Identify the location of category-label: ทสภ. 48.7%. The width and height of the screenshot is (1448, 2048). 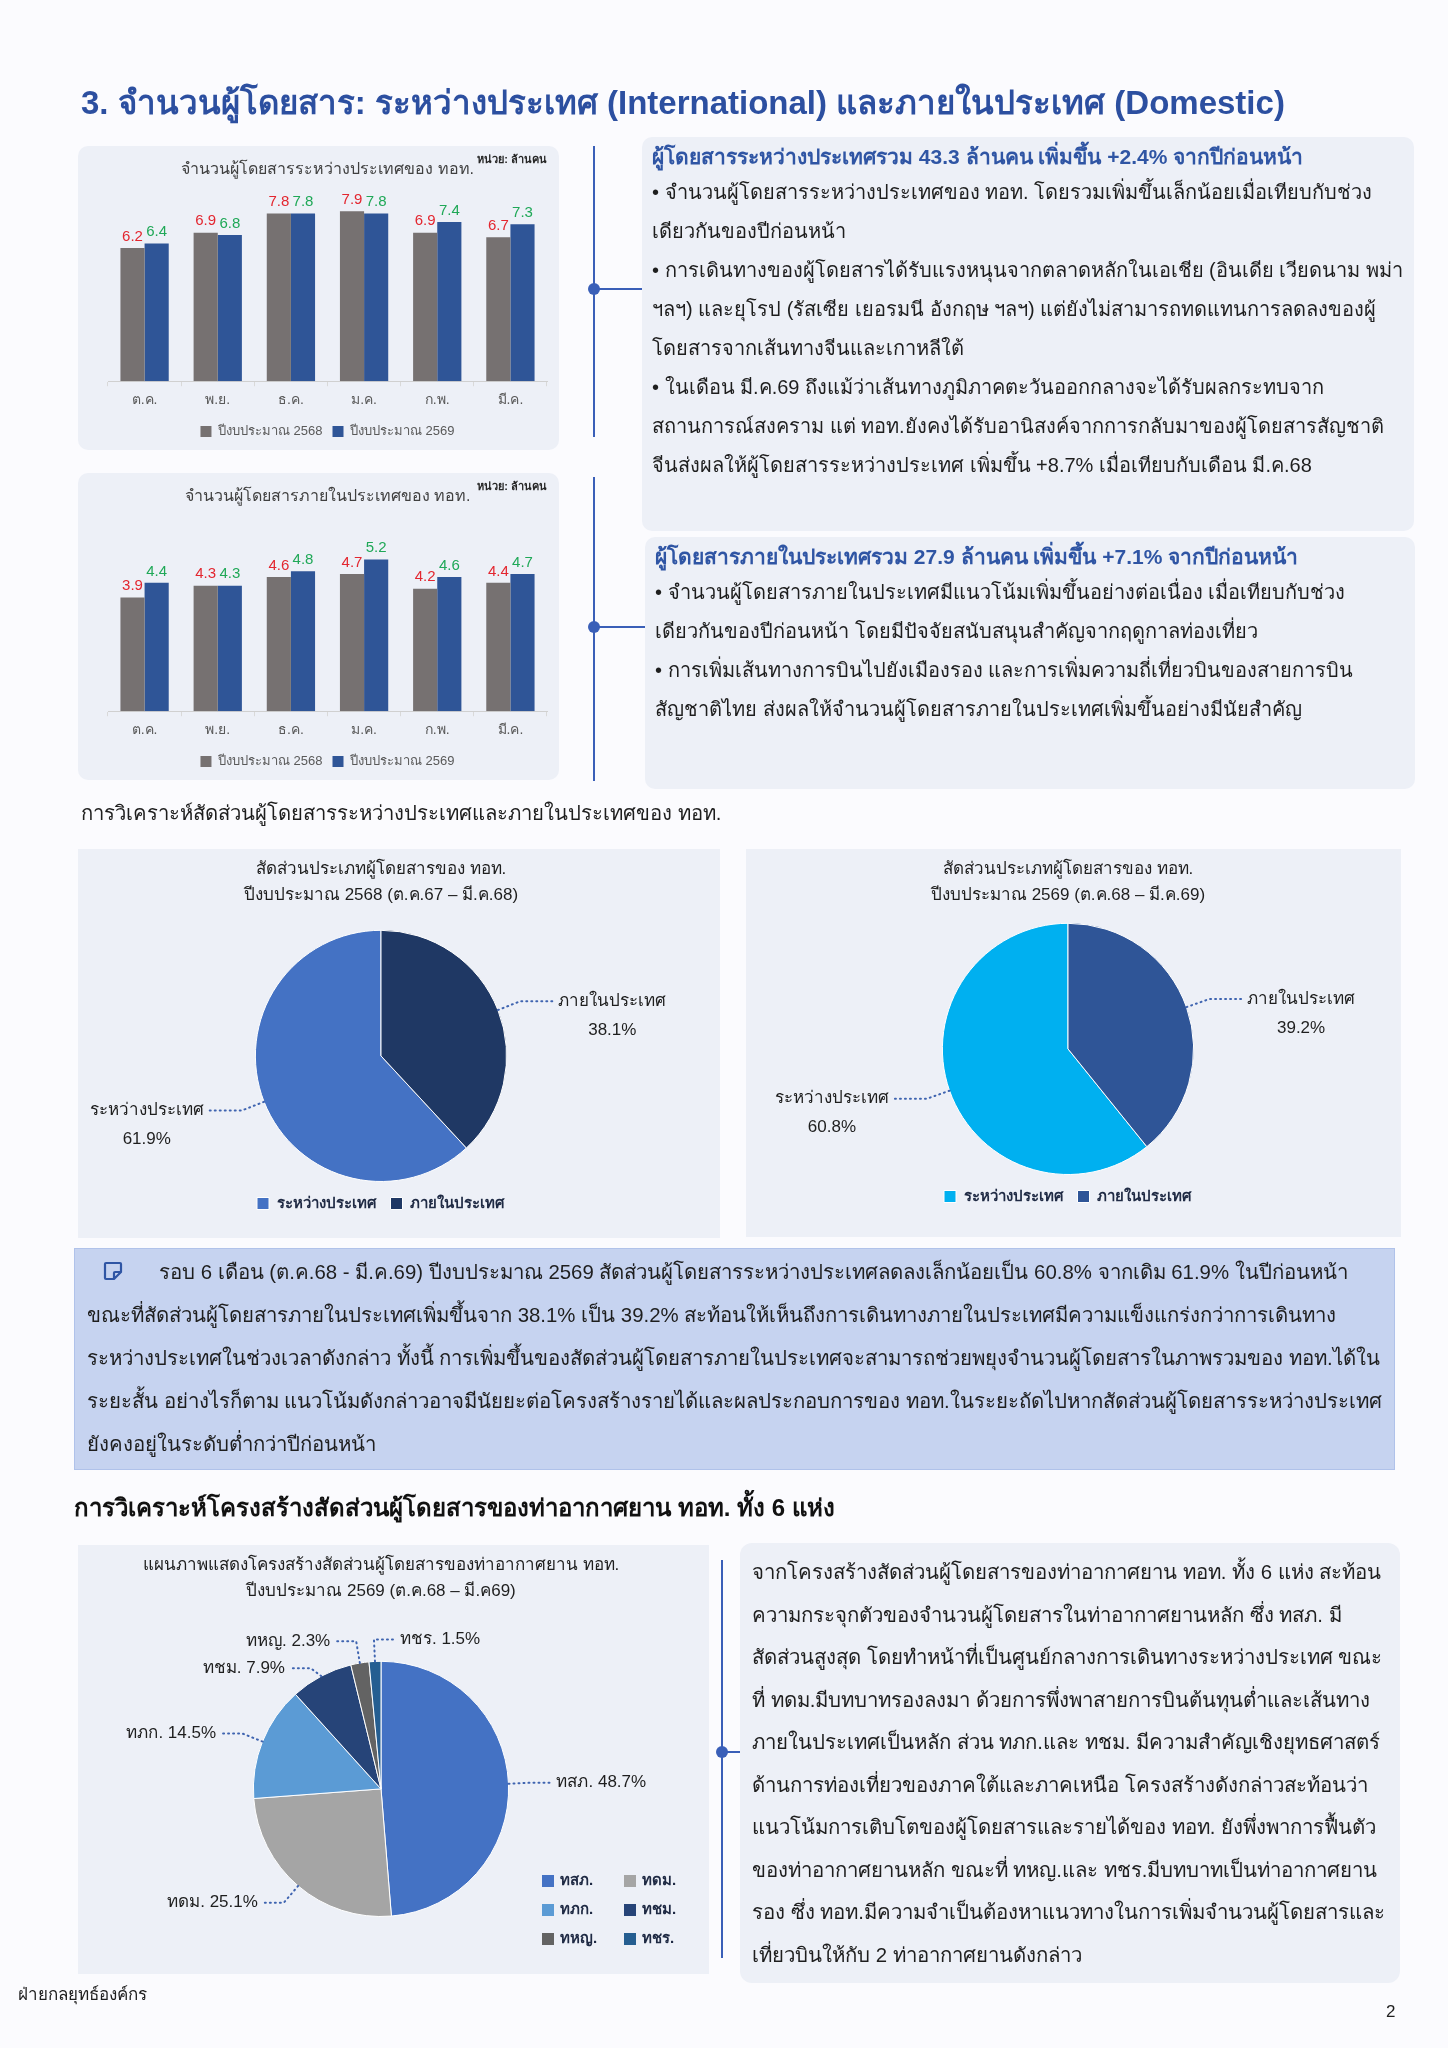
(601, 1782).